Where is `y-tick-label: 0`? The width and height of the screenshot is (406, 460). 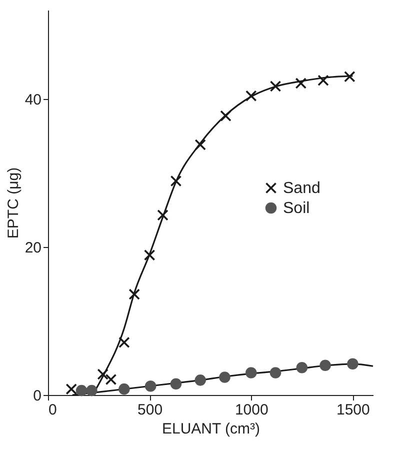
y-tick-label: 0 is located at coordinates (37, 396).